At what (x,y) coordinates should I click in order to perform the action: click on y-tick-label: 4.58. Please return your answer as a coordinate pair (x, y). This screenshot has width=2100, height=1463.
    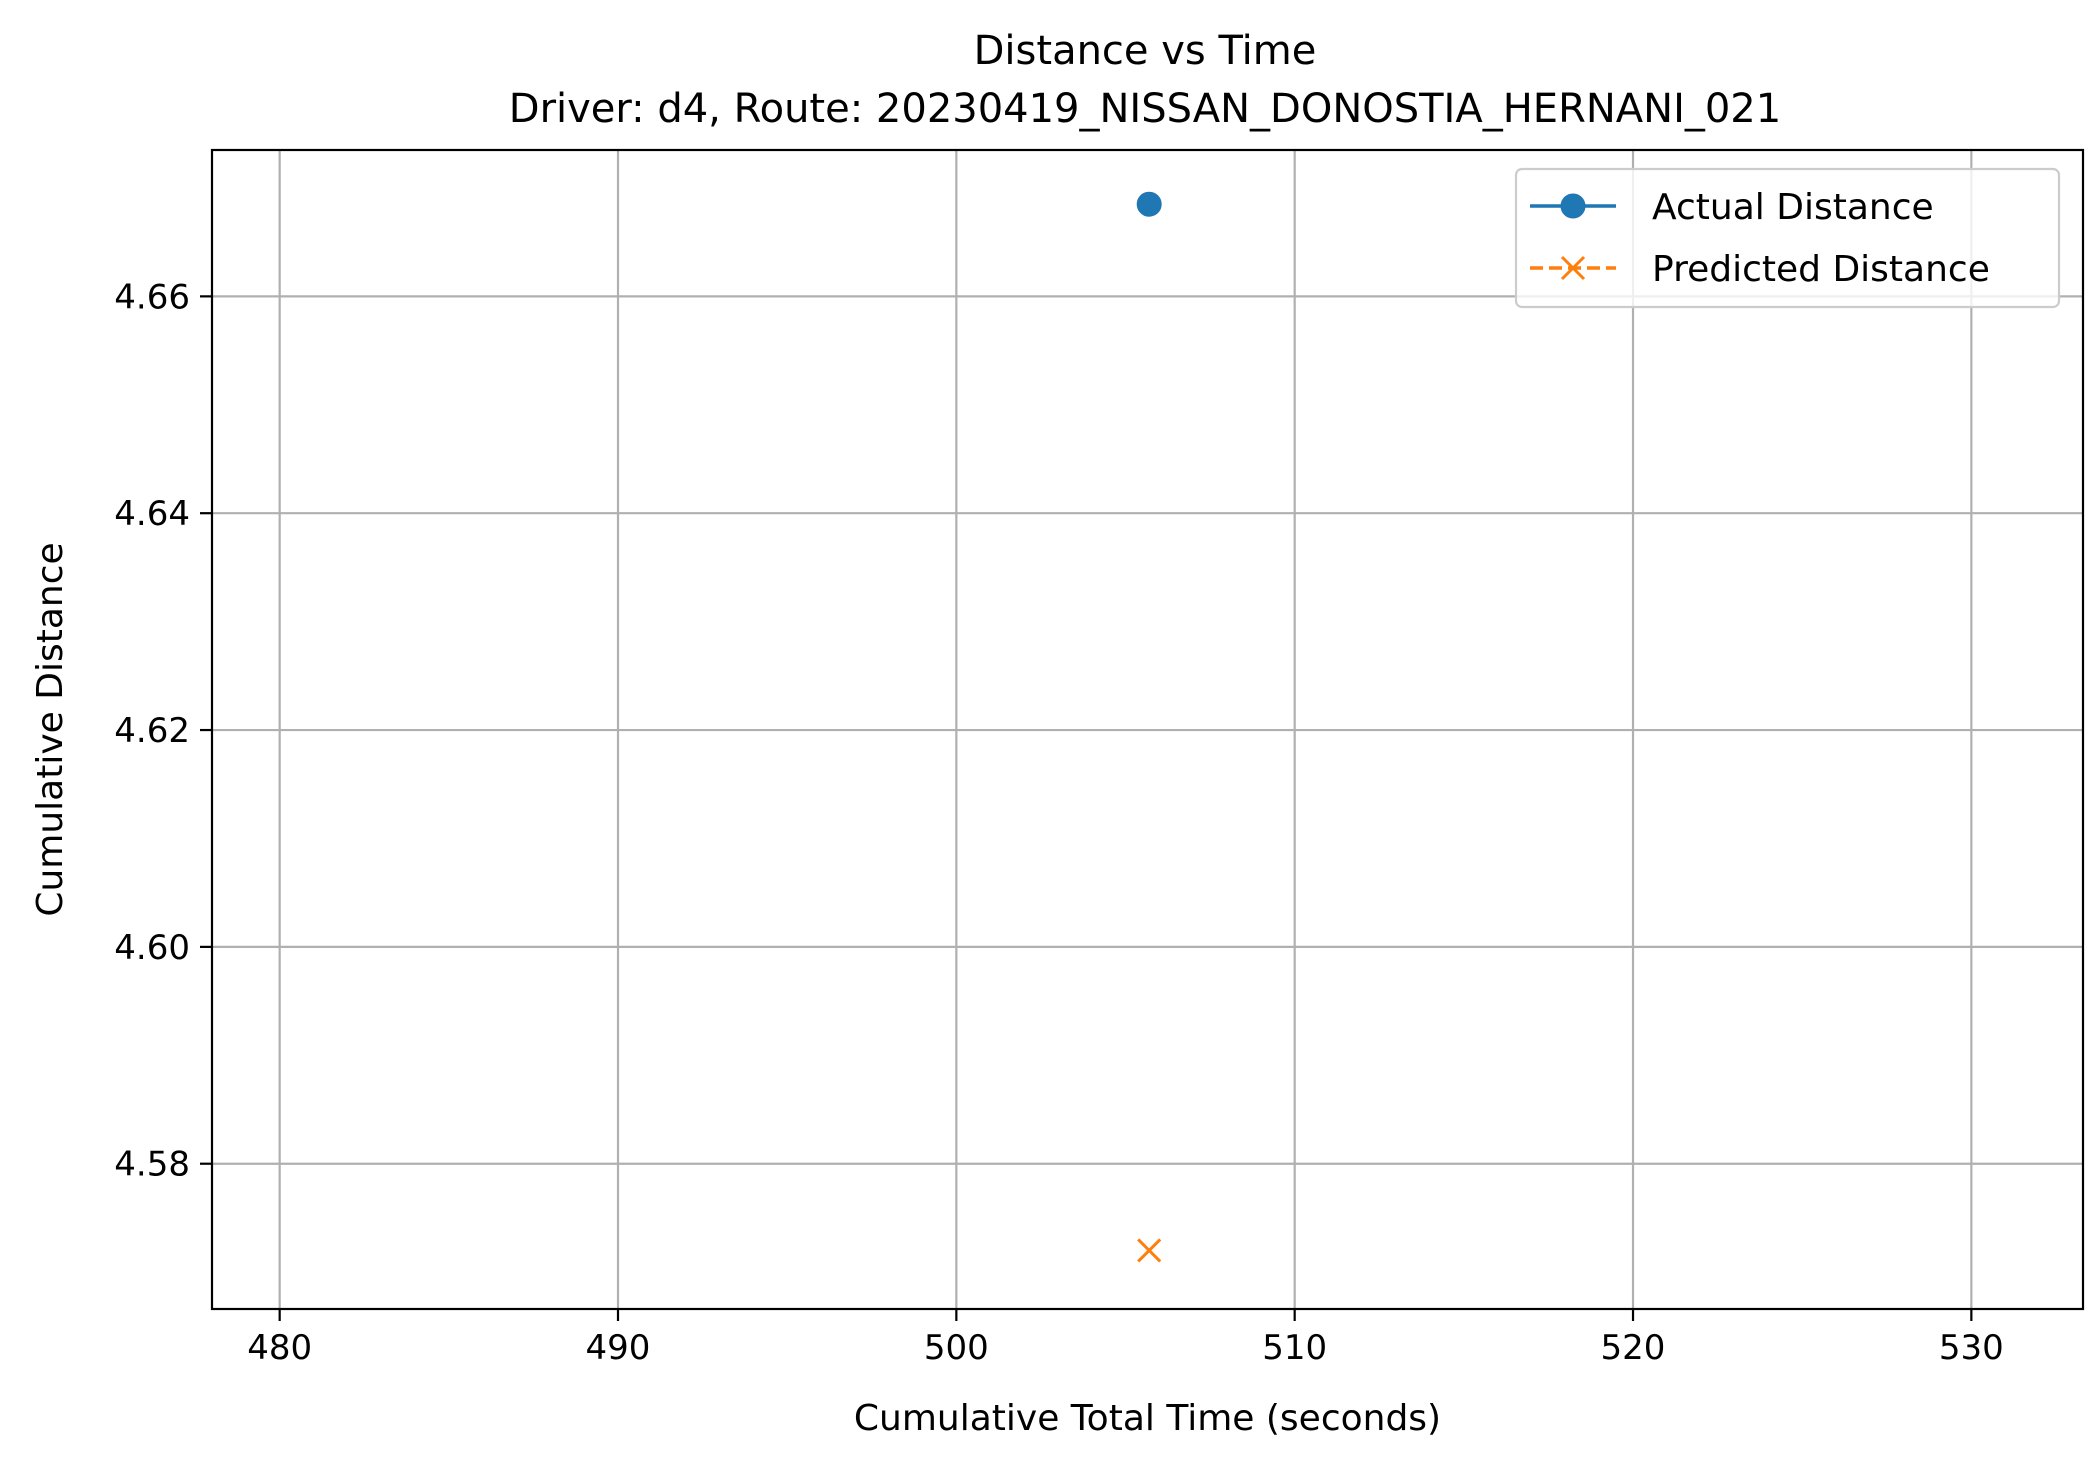
    Looking at the image, I should click on (152, 1165).